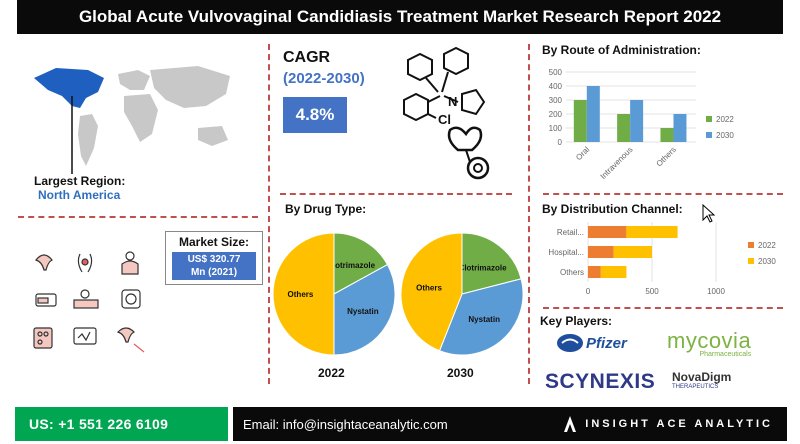  What do you see at coordinates (680, 128) in the screenshot?
I see `route-bar-others-2030` at bounding box center [680, 128].